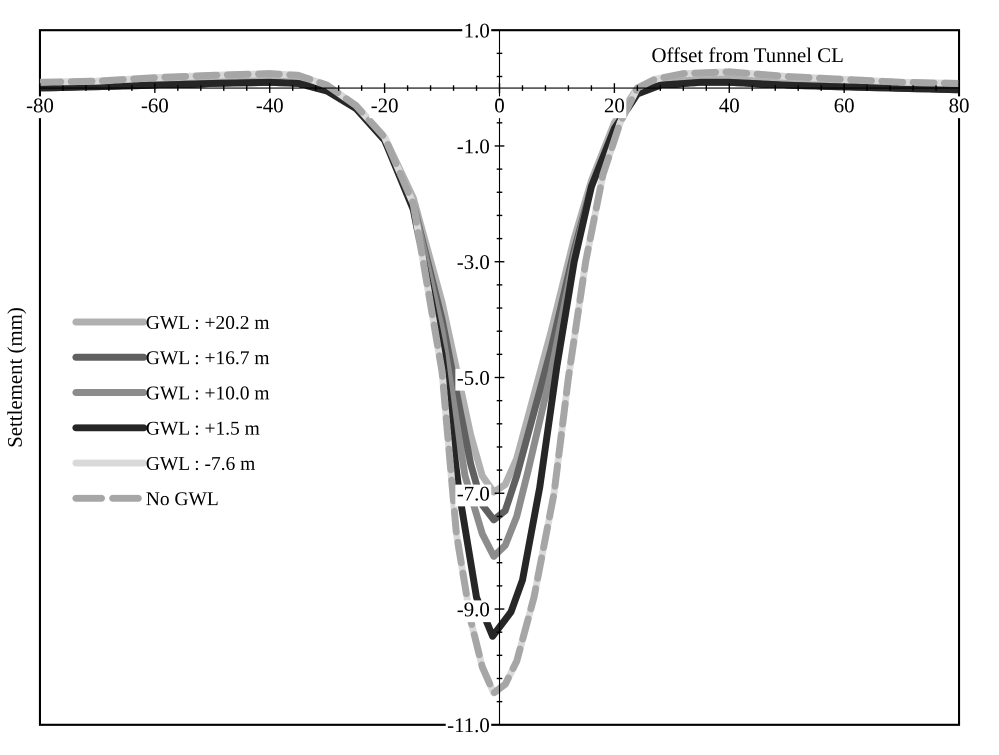  Describe the element at coordinates (40, 105) in the screenshot. I see `x-tick-label: -80` at that location.